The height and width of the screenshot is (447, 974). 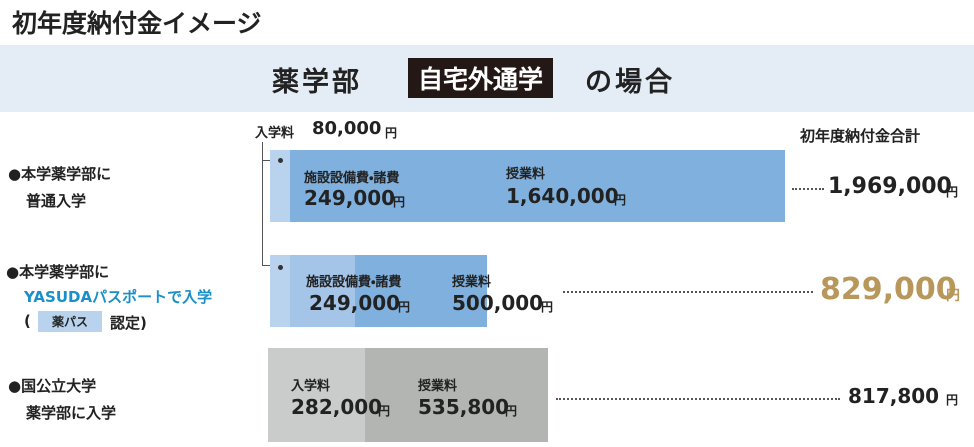 What do you see at coordinates (70, 321) in the screenshot?
I see `badge: 薬パス` at bounding box center [70, 321].